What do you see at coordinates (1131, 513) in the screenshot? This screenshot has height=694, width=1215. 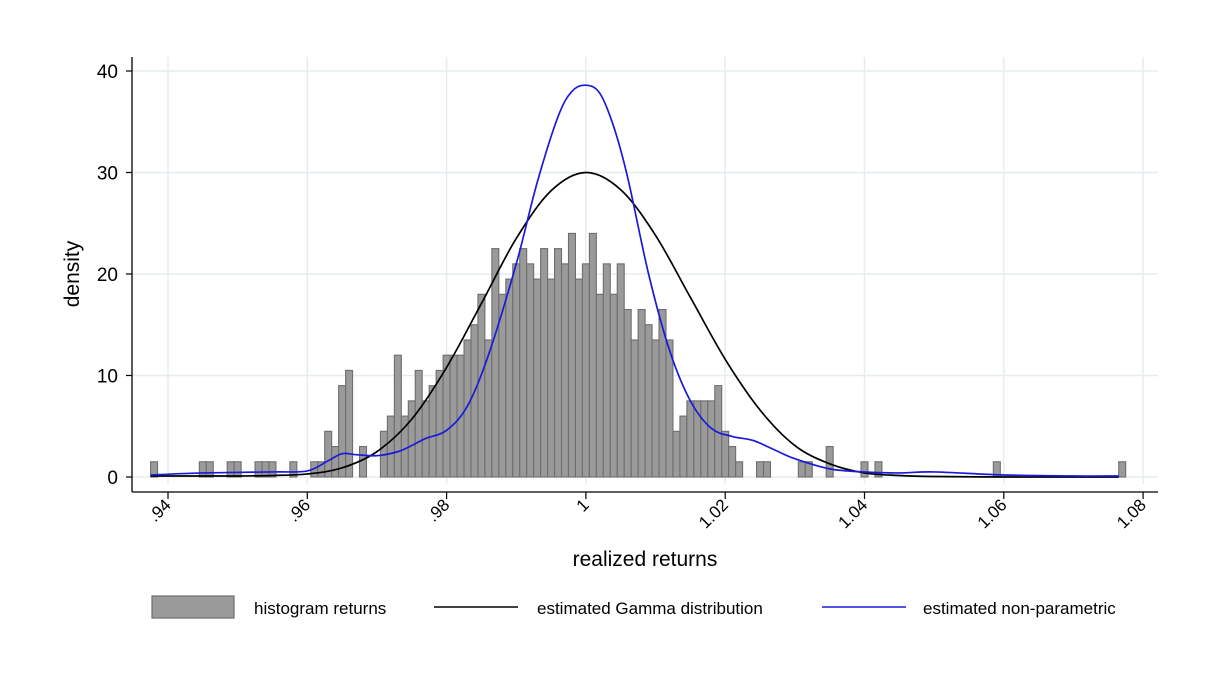 I see `x-tick-label: 1.08` at bounding box center [1131, 513].